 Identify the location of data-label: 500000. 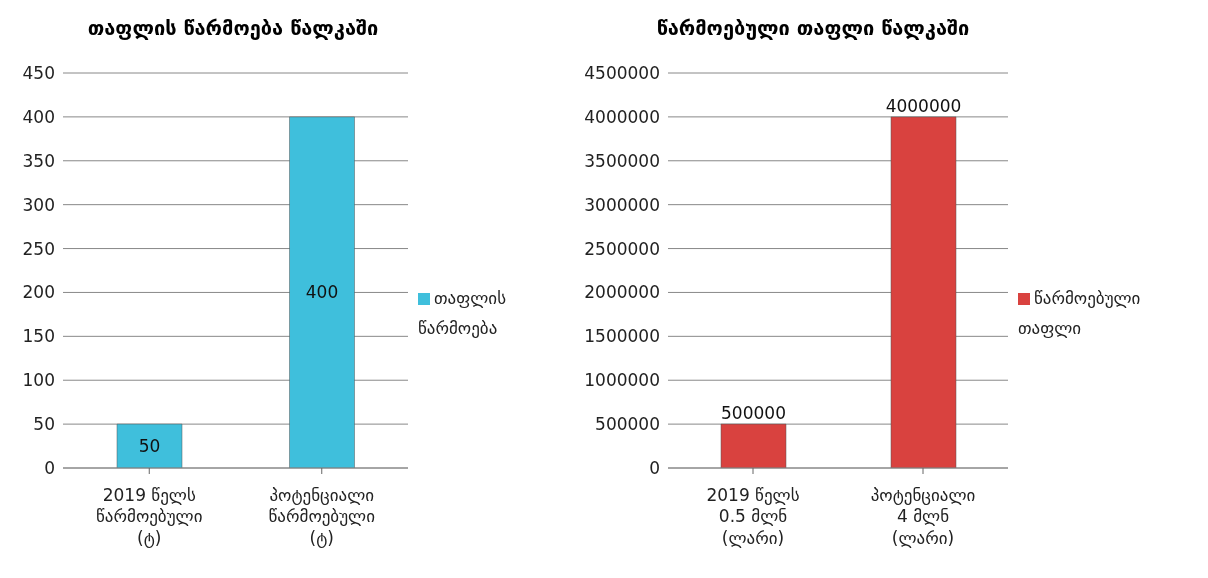
(753, 413).